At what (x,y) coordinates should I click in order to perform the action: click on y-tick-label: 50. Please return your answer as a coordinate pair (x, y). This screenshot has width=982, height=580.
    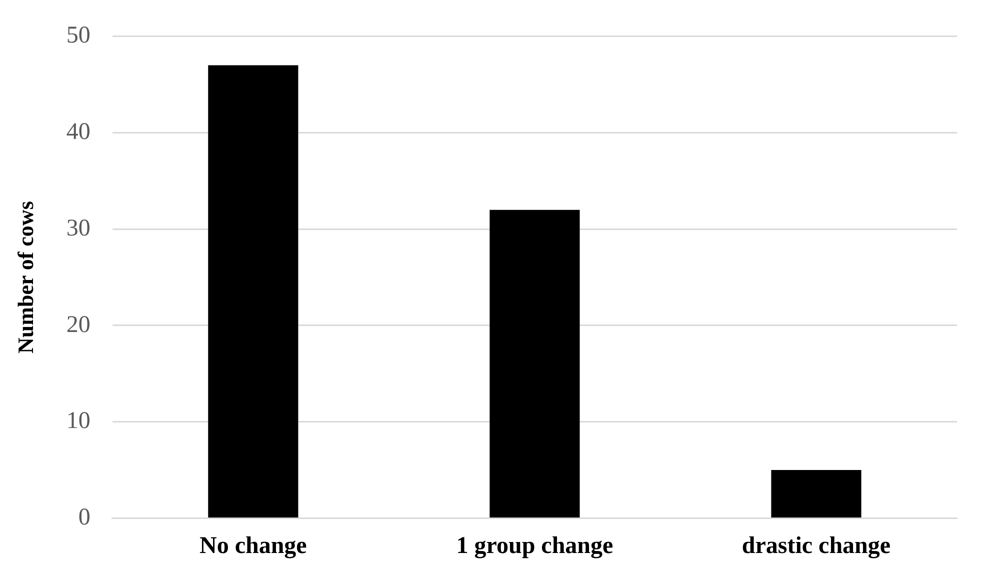
    Looking at the image, I should click on (78, 35).